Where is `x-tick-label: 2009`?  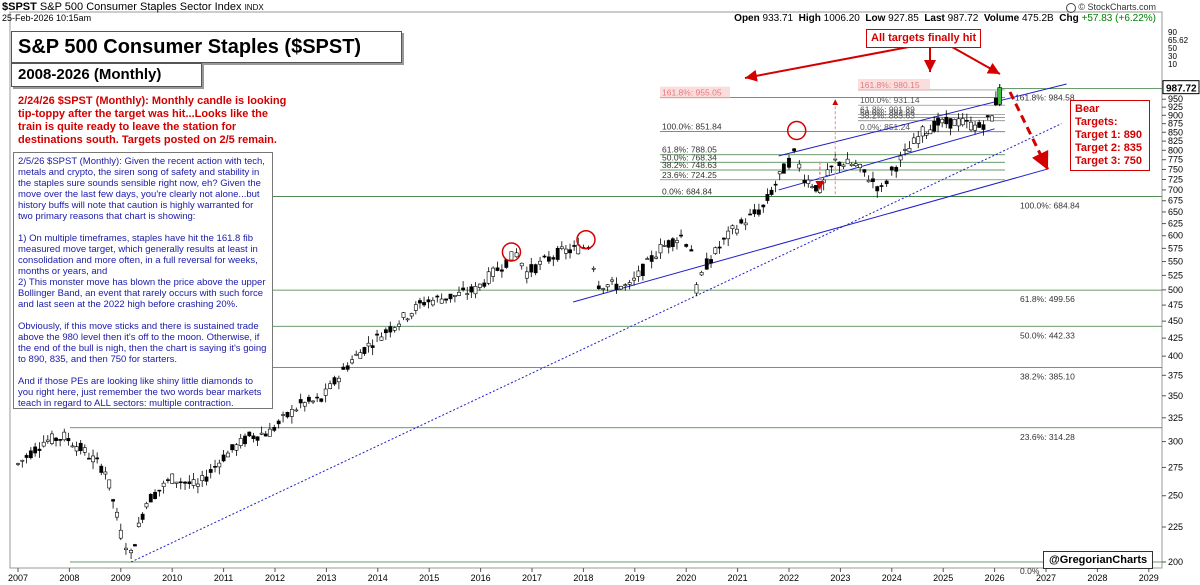
x-tick-label: 2009 is located at coordinates (121, 578).